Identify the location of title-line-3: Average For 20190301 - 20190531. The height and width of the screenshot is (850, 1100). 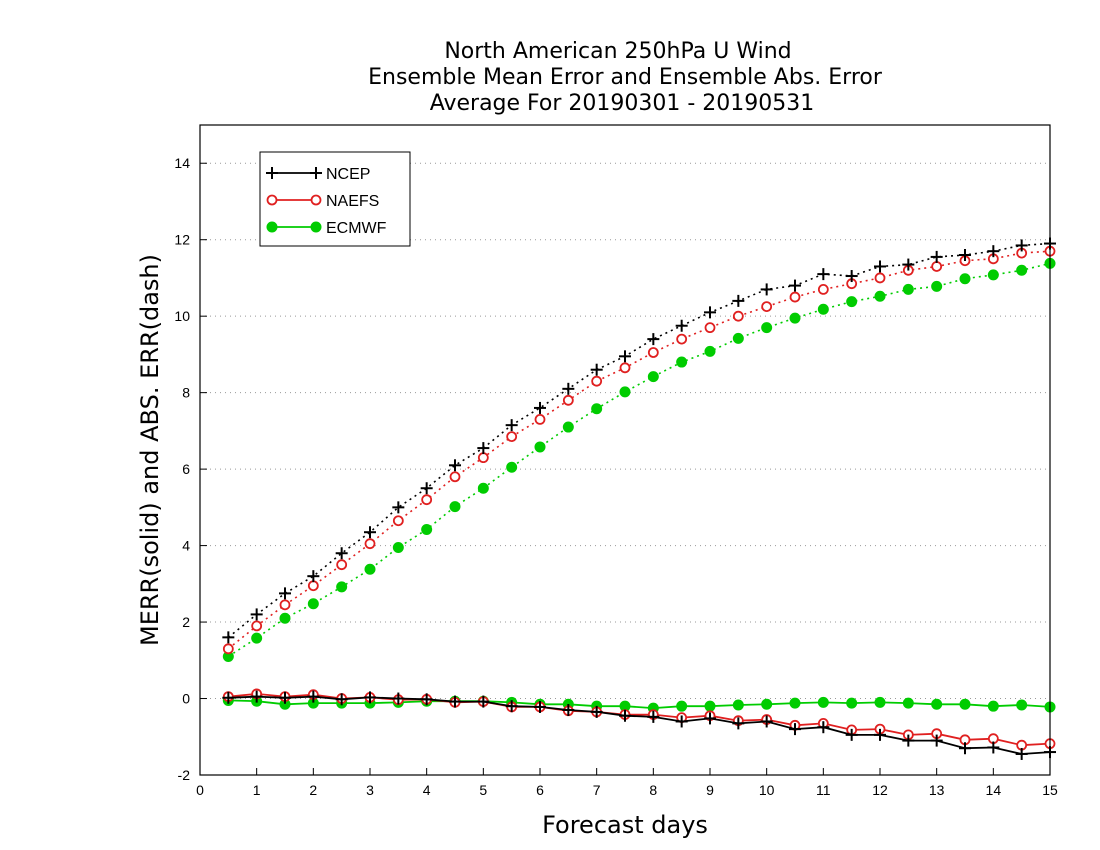
(622, 103).